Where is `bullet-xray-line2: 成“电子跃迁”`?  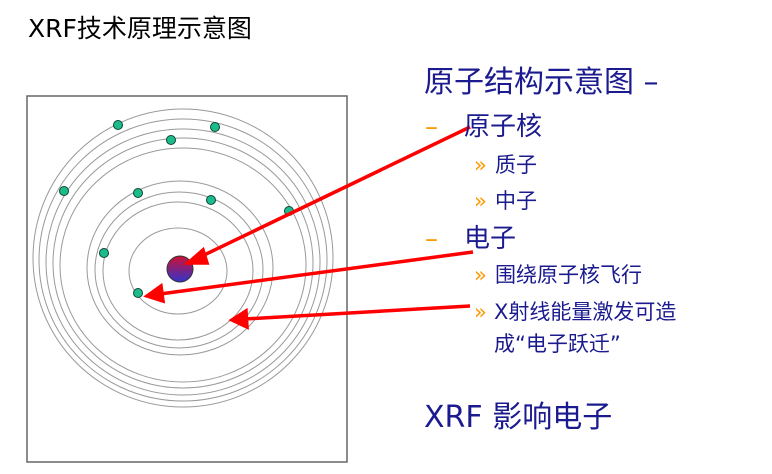
bullet-xray-line2: 成“电子跃迁” is located at coordinates (557, 344).